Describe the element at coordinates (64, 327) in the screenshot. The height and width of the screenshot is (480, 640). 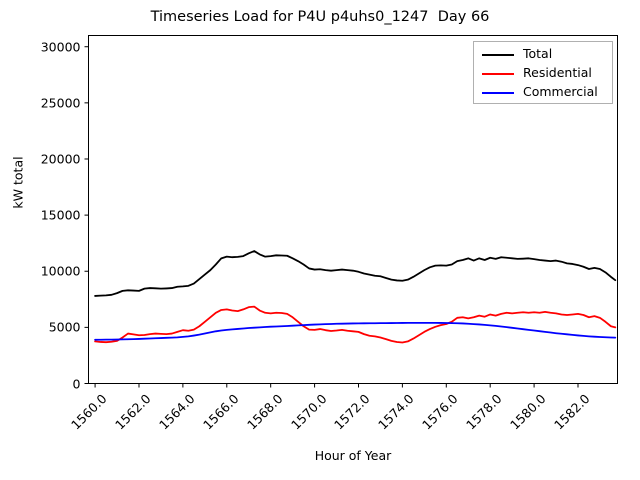
I see `y-tick-label: 5000` at that location.